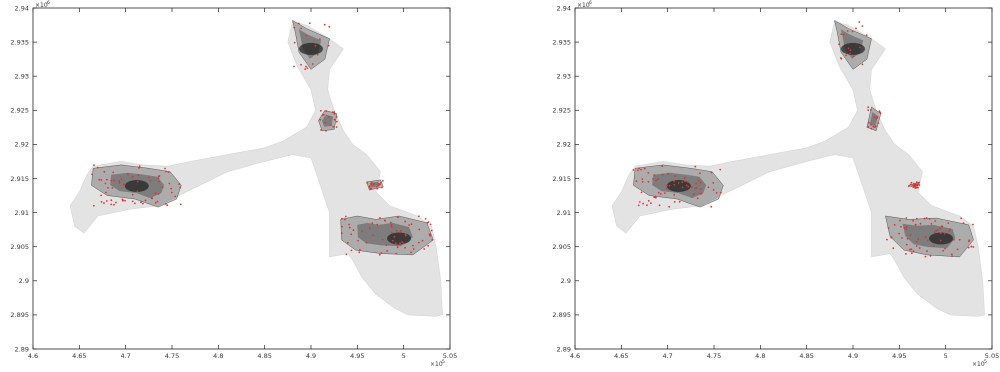 The image size is (1000, 372). Describe the element at coordinates (978, 364) in the screenshot. I see `x-axis-multiplier: ×10` at that location.